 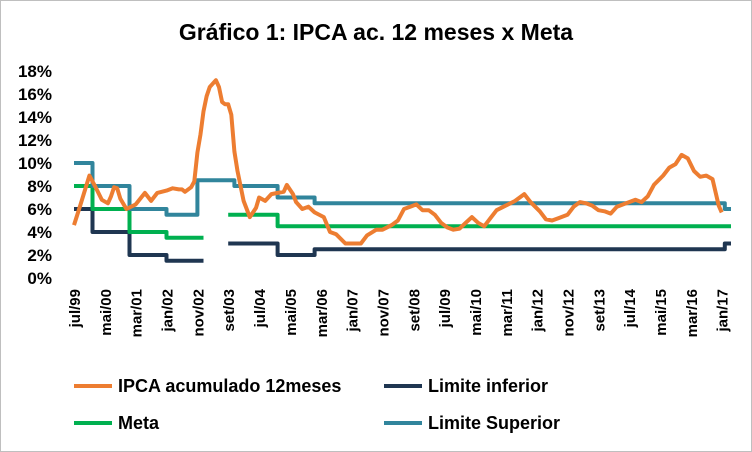 What do you see at coordinates (322, 313) in the screenshot?
I see `x-tick-label: mar/06` at bounding box center [322, 313].